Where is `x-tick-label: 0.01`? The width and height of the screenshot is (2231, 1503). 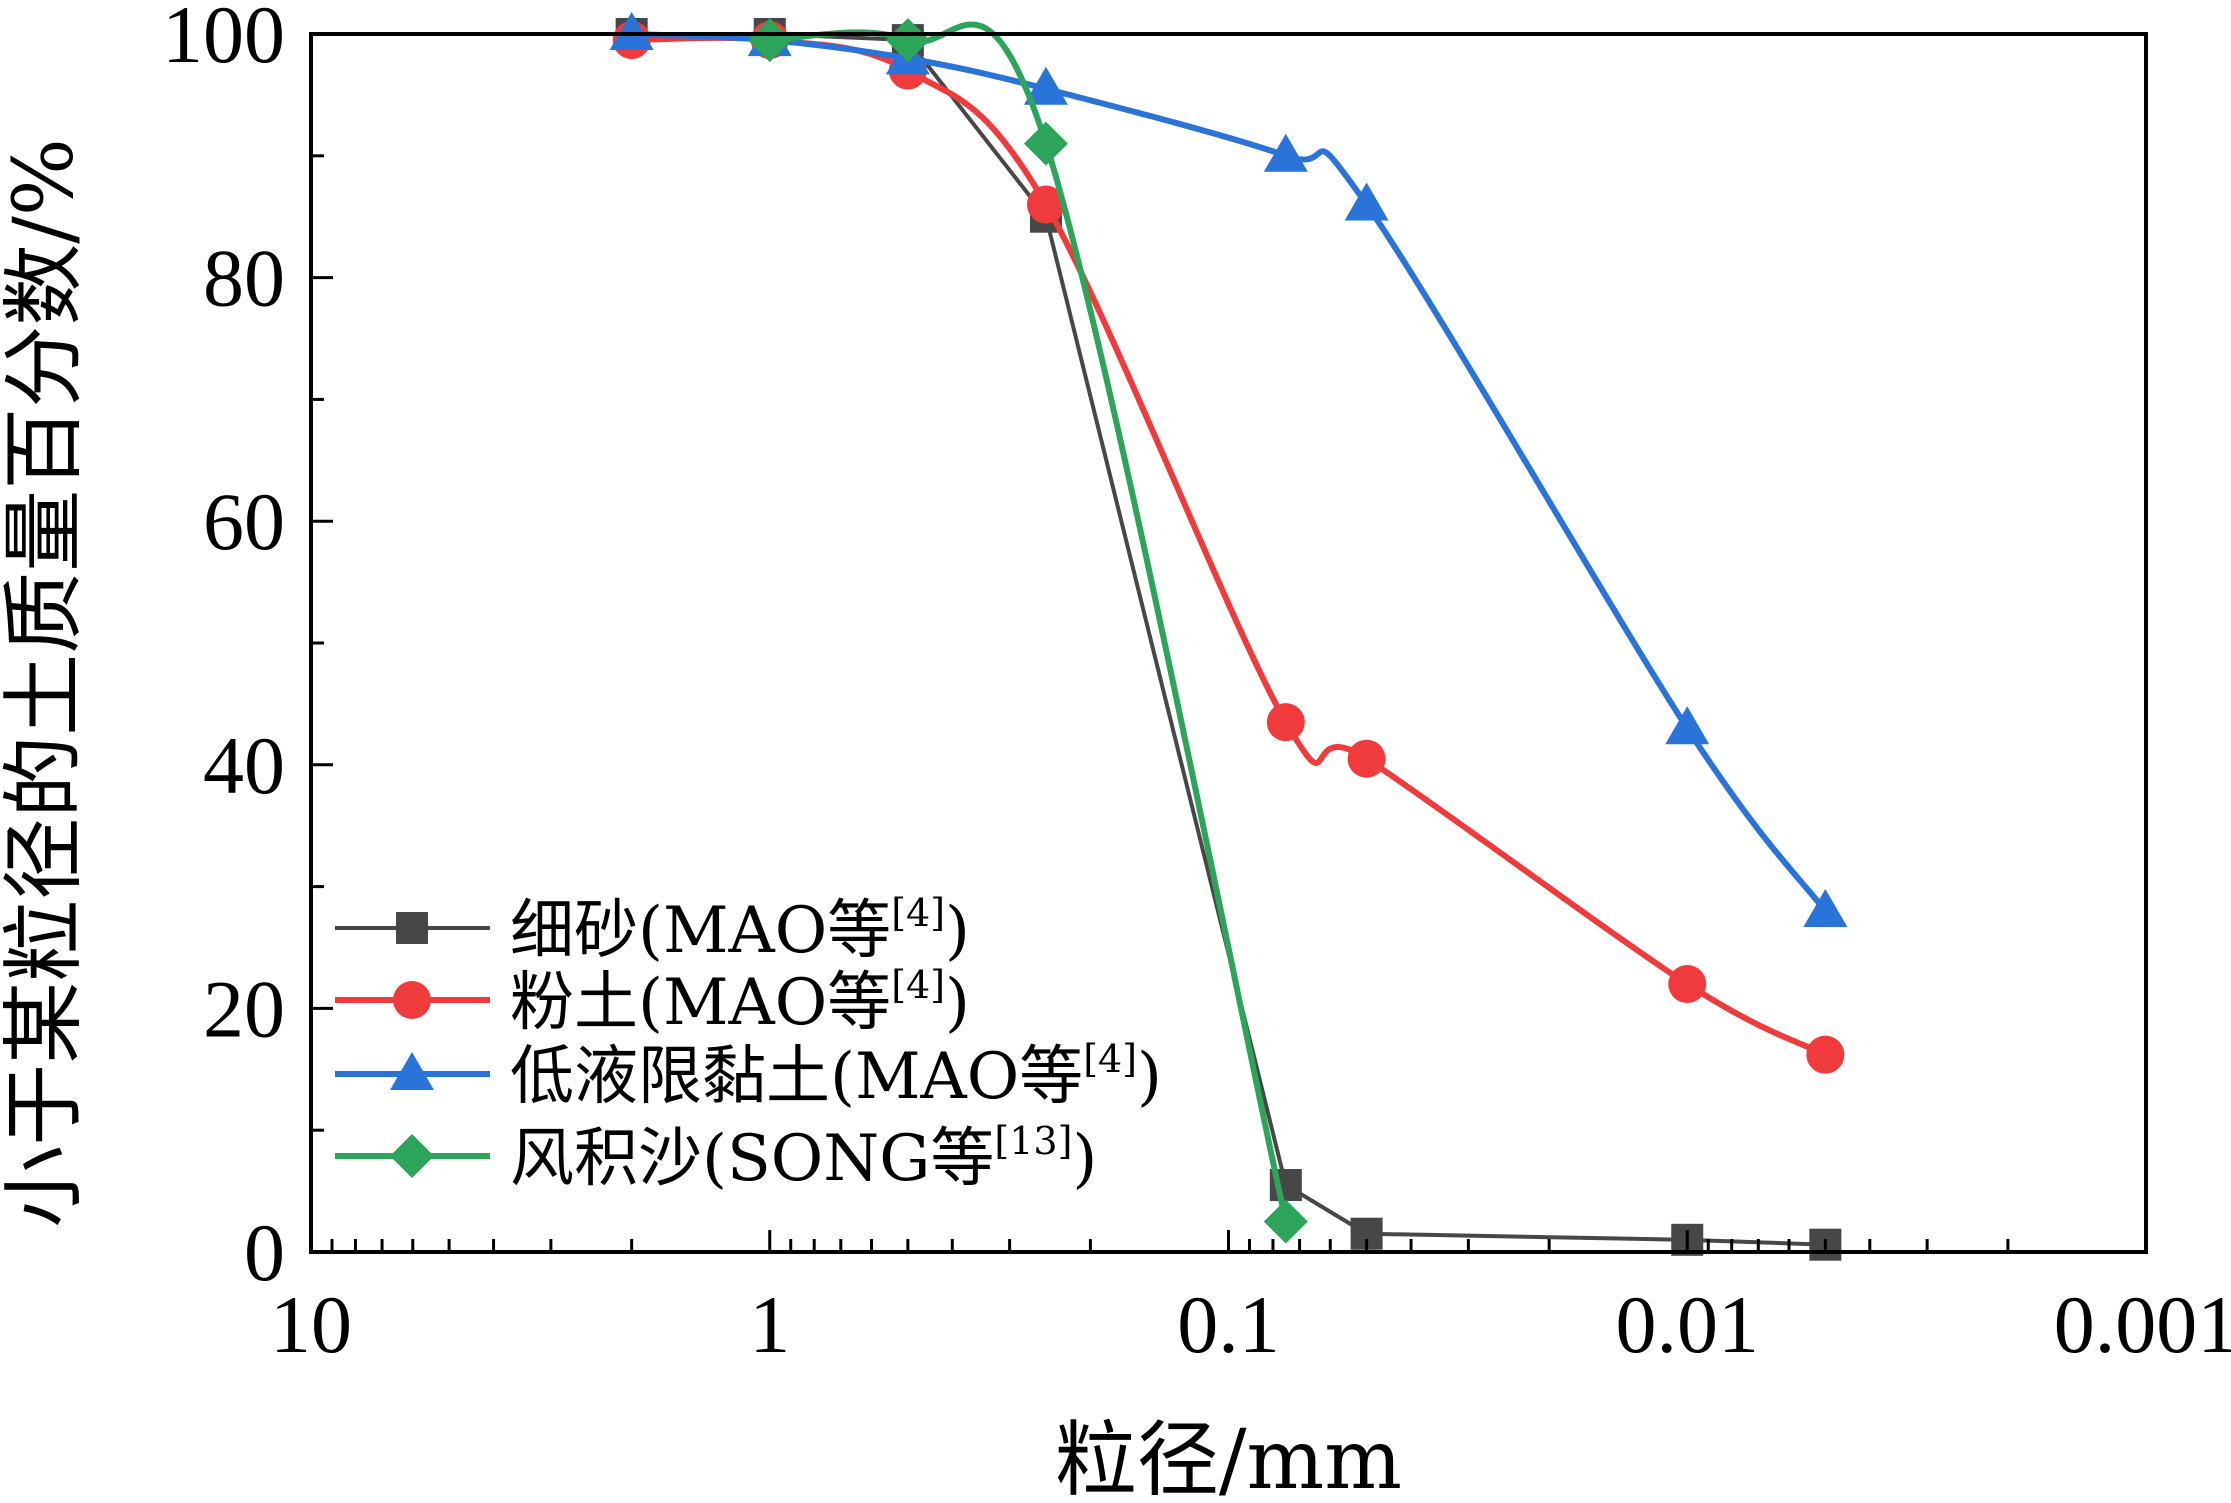 x-tick-label: 0.01 is located at coordinates (1688, 1324).